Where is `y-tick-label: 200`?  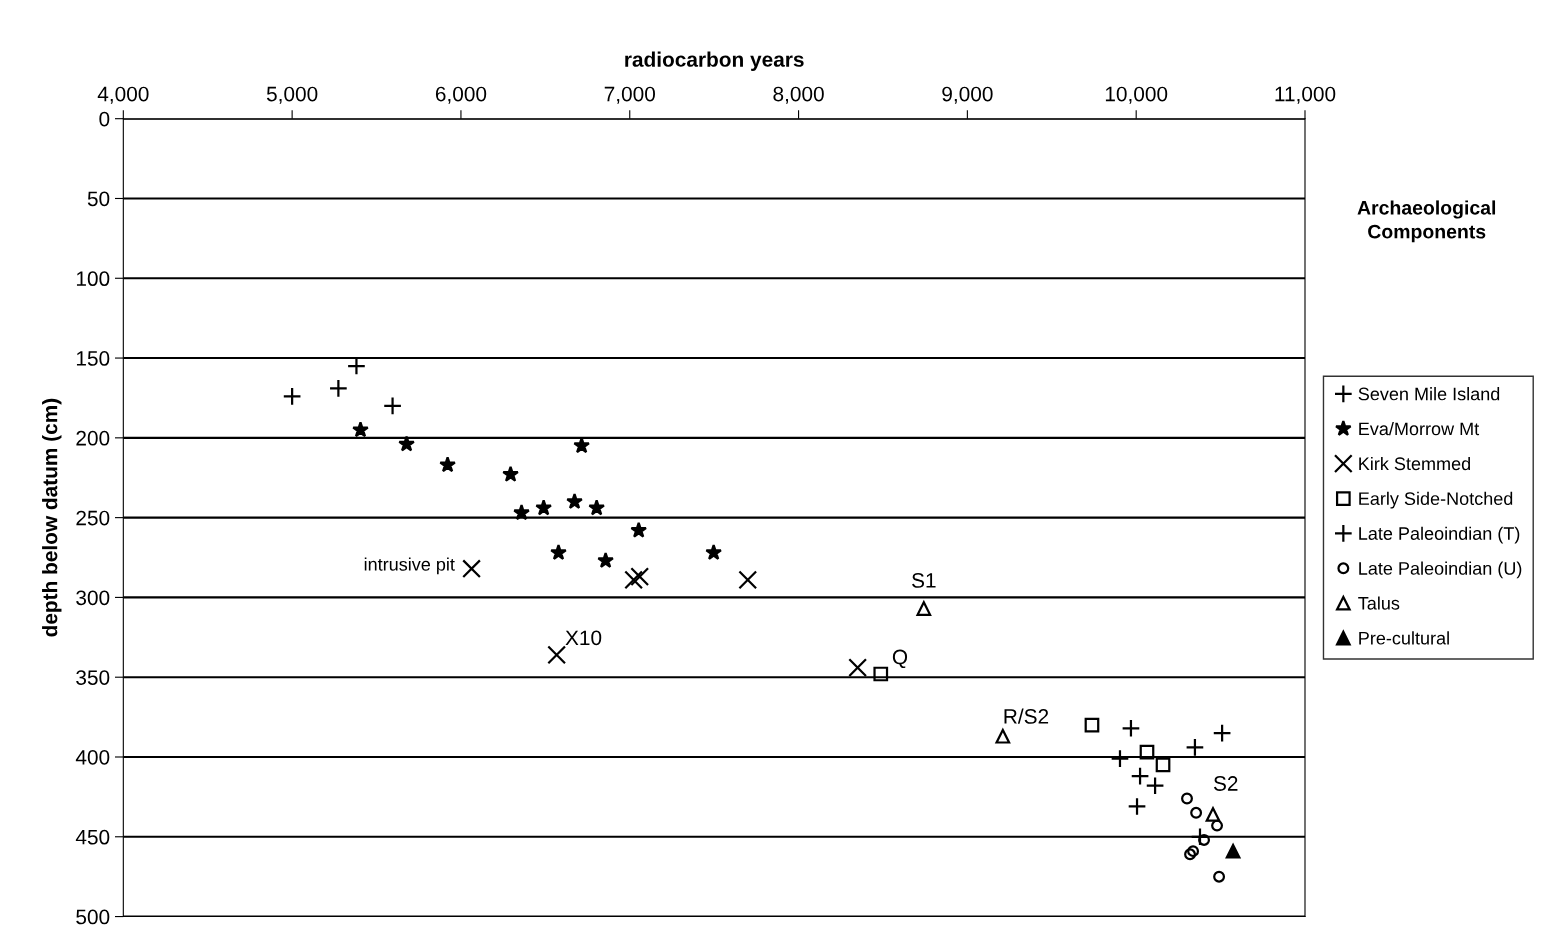 y-tick-label: 200 is located at coordinates (93, 438).